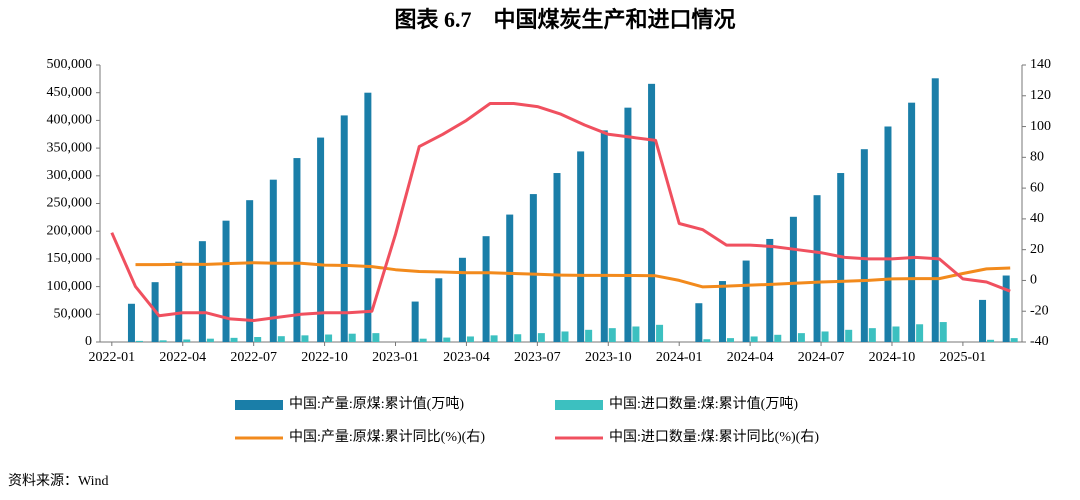 The image size is (1080, 500). Describe the element at coordinates (1040, 95) in the screenshot. I see `y2-tick-label: 120` at that location.